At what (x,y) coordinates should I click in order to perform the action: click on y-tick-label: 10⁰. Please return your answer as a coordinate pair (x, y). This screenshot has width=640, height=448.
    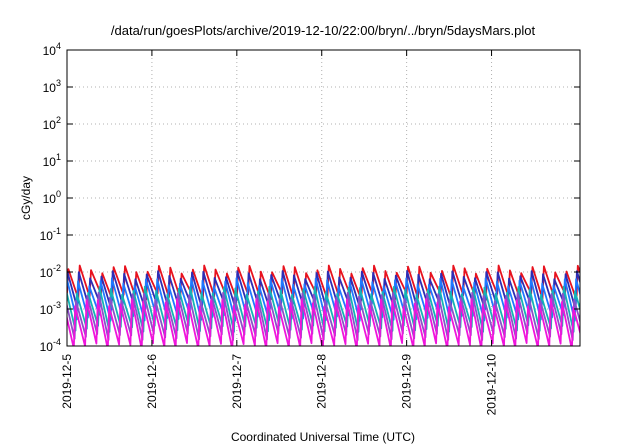
    Looking at the image, I should click on (52, 197).